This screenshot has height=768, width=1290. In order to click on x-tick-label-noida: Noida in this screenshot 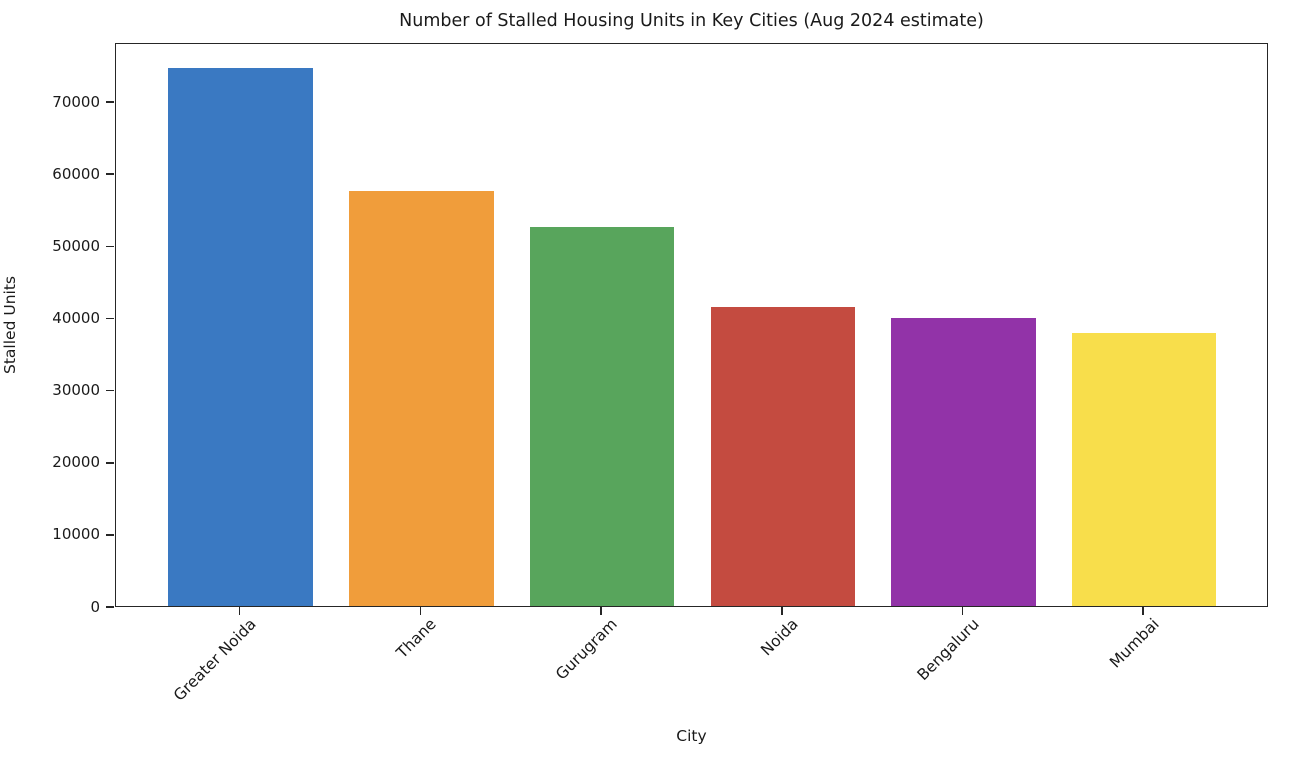, I will do `click(779, 637)`.